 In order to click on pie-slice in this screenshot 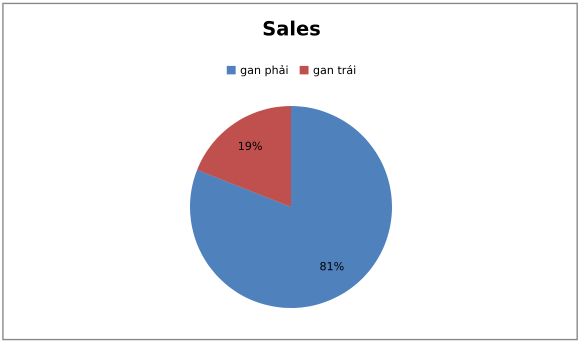, I will do `click(244, 156)`.